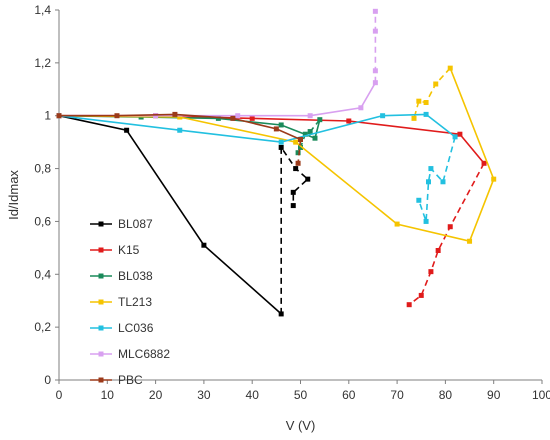 This screenshot has height=440, width=550. I want to click on legend-item: LC036, so click(122, 328).